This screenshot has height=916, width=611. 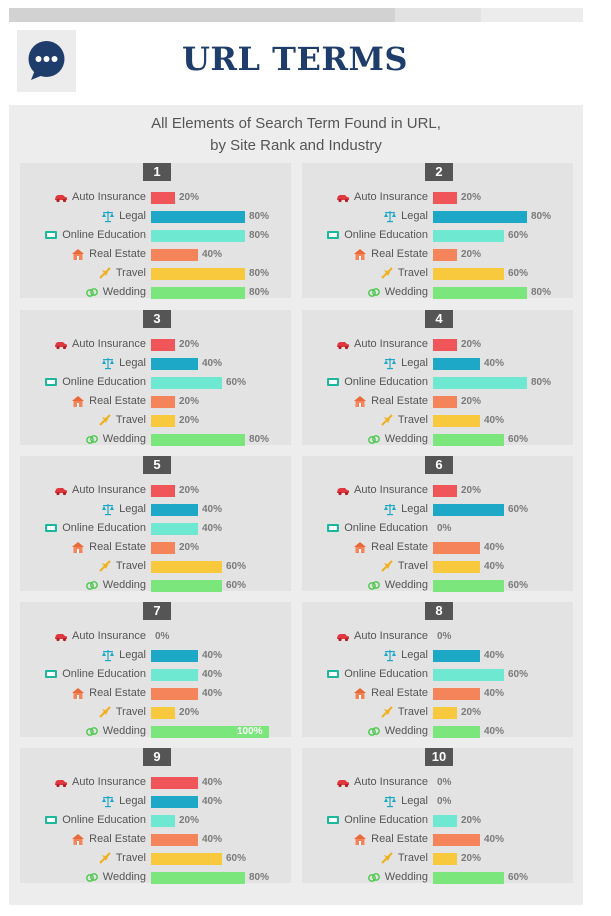 What do you see at coordinates (155, 547) in the screenshot?
I see `bar-row: Real Estate 20%` at bounding box center [155, 547].